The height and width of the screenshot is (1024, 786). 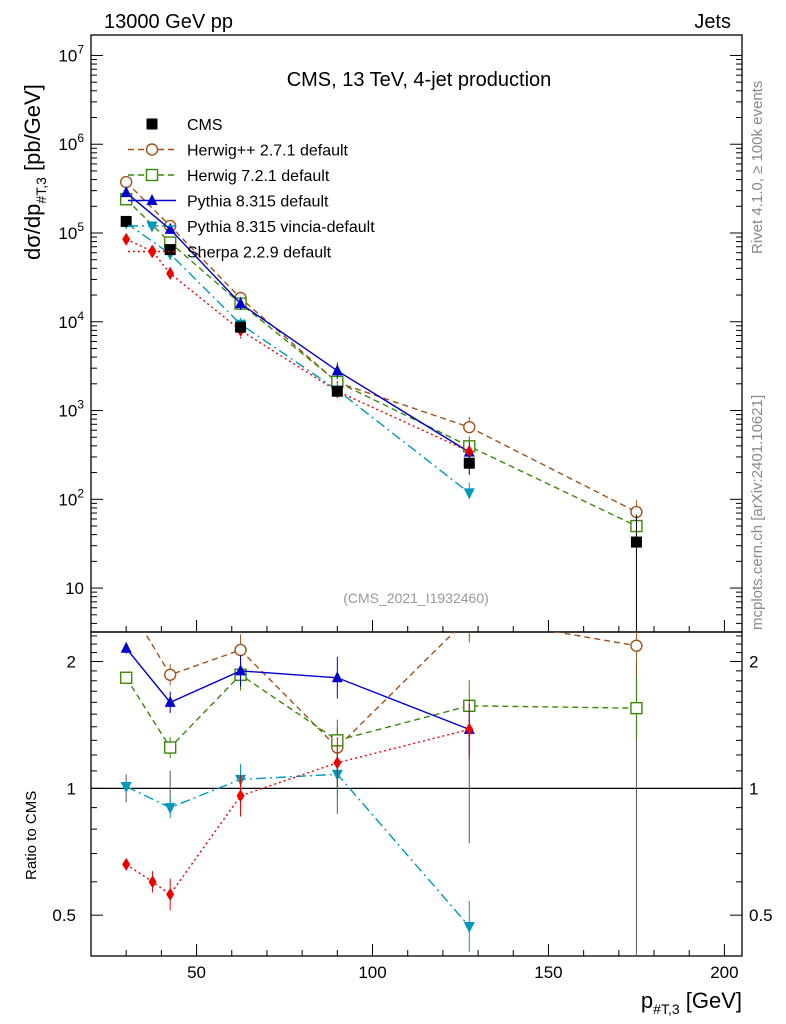 What do you see at coordinates (34, 172) in the screenshot?
I see `y-axis-label: dσ/dp#T,3 [pb/GeV]` at bounding box center [34, 172].